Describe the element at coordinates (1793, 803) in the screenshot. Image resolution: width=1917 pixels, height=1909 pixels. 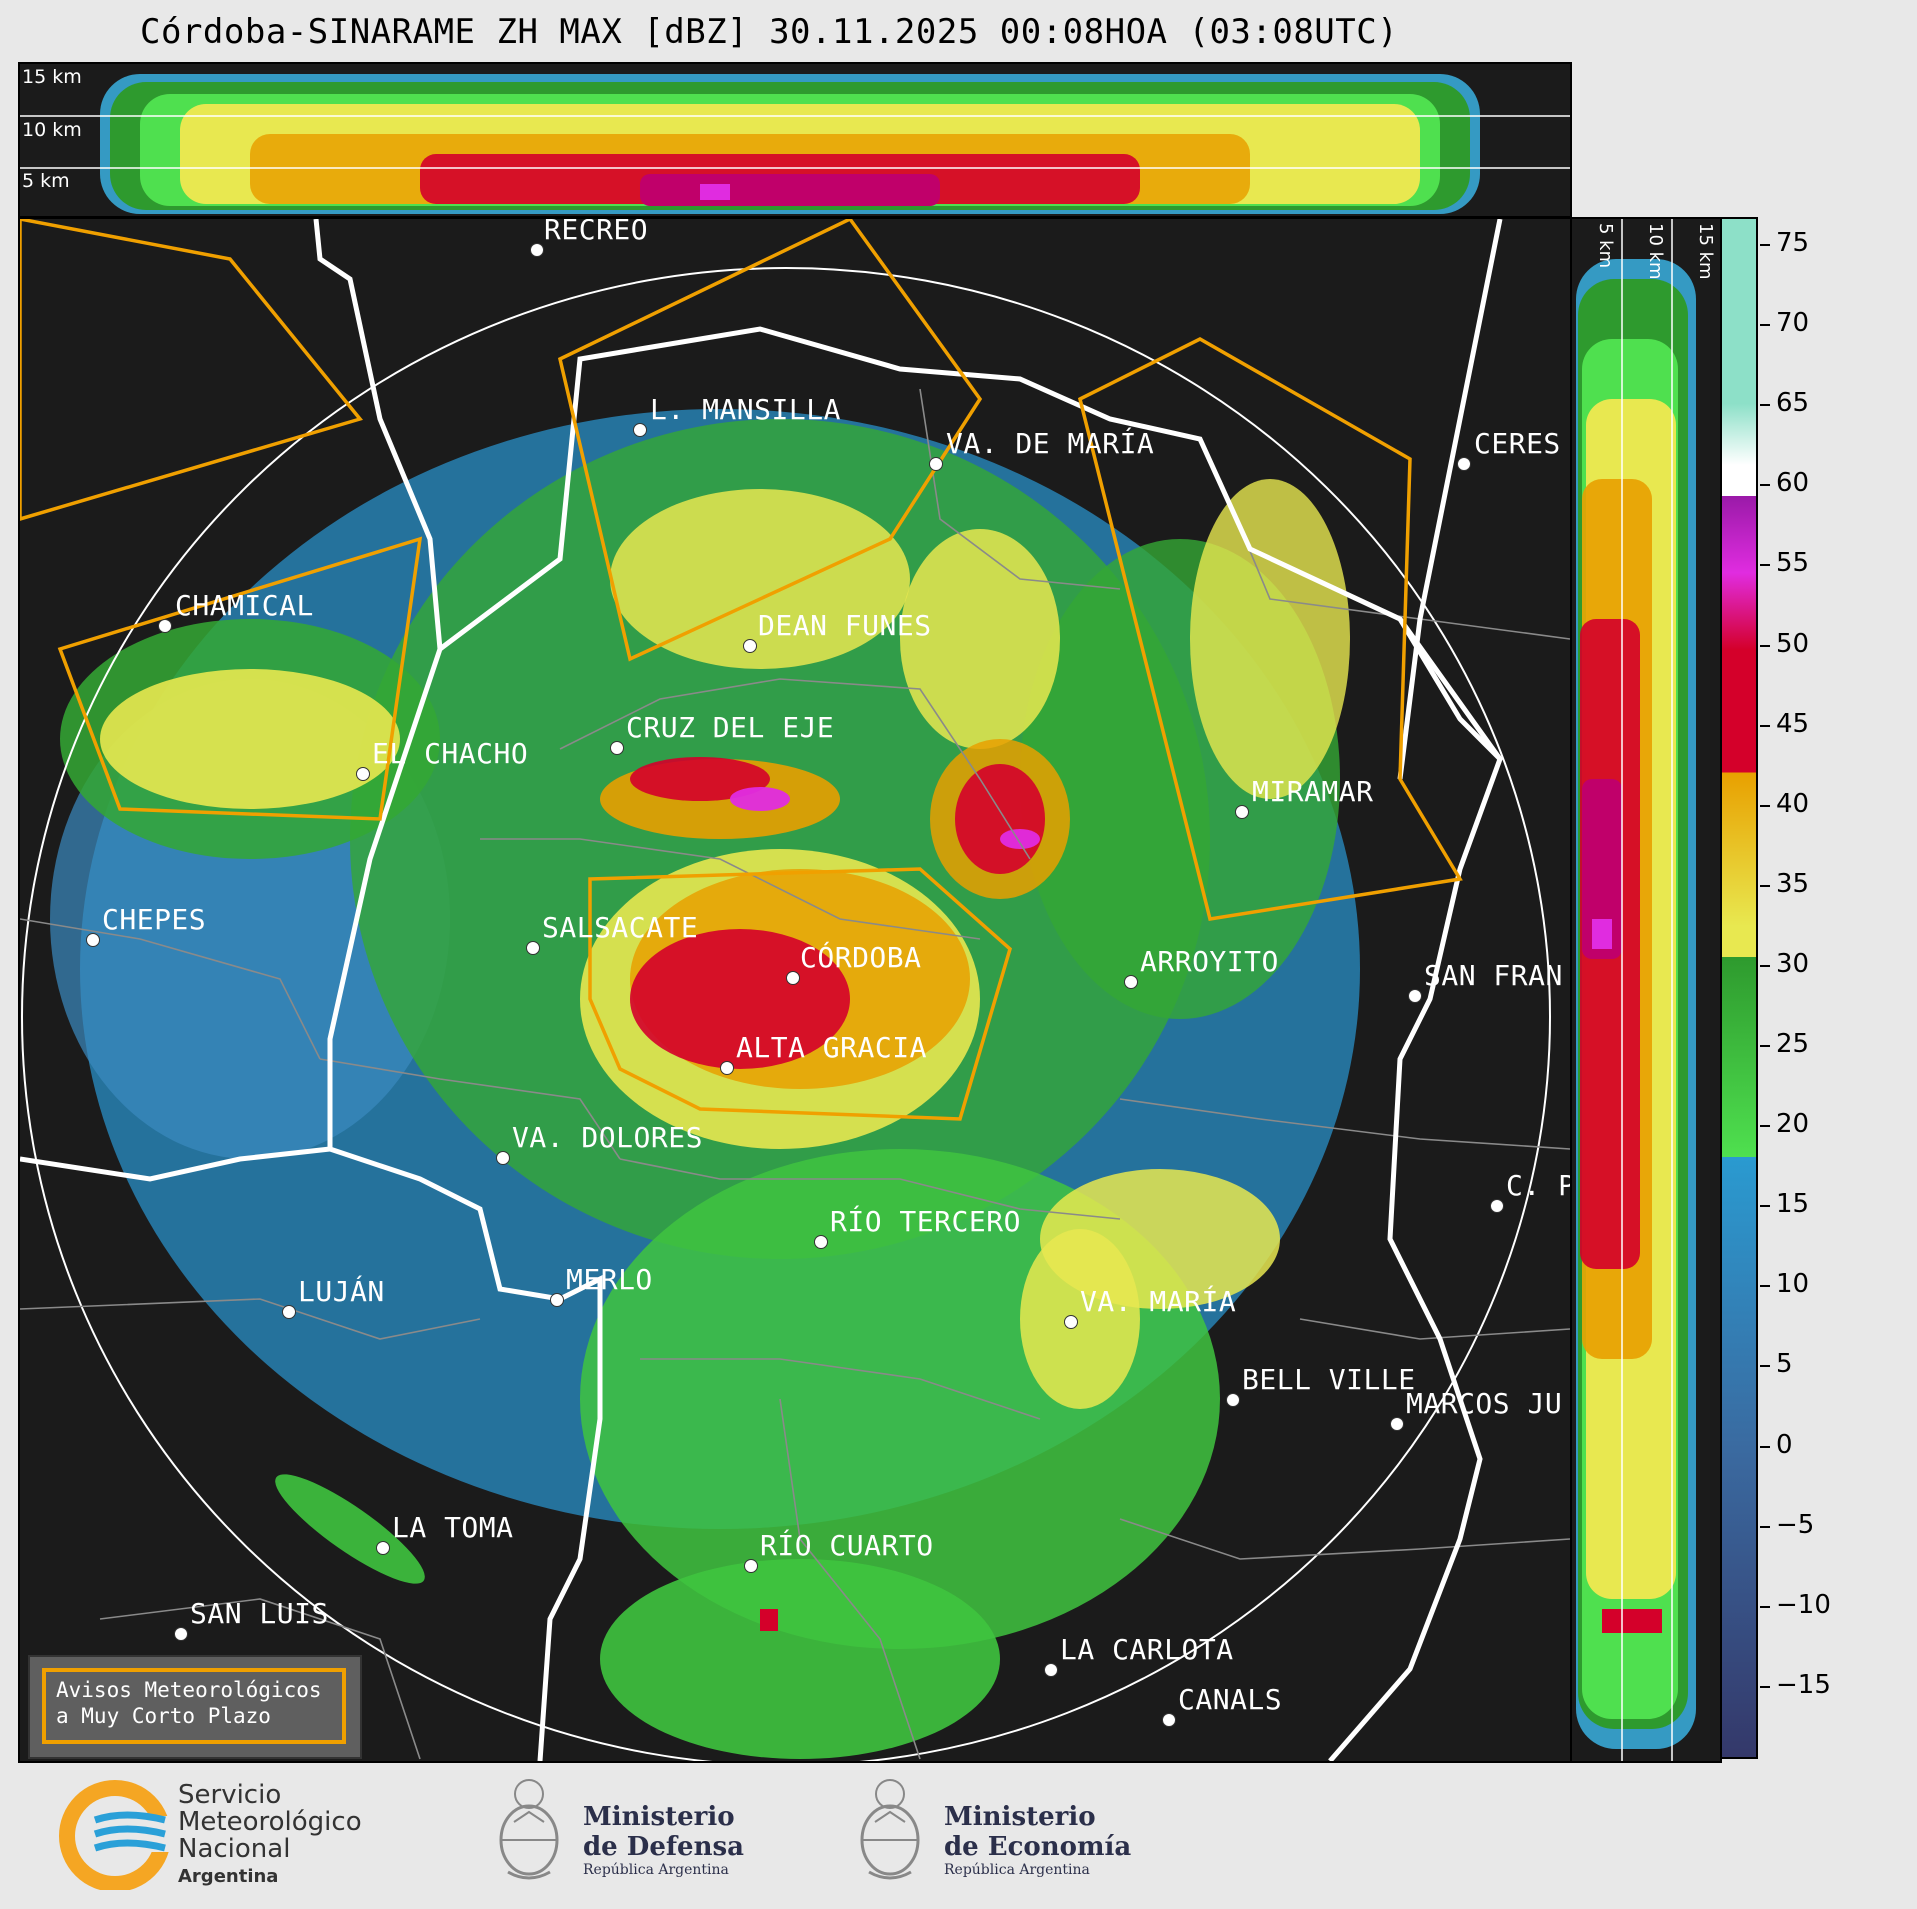
I see `colorbar-tick-label: 40` at that location.